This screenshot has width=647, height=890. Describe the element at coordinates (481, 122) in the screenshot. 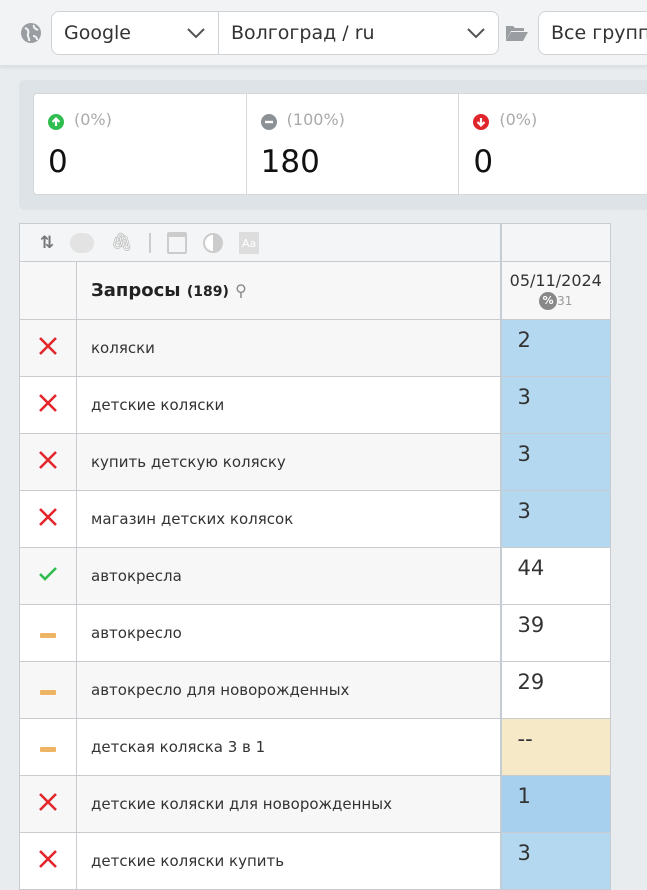

I see `arrow-down-circle-icon` at that location.